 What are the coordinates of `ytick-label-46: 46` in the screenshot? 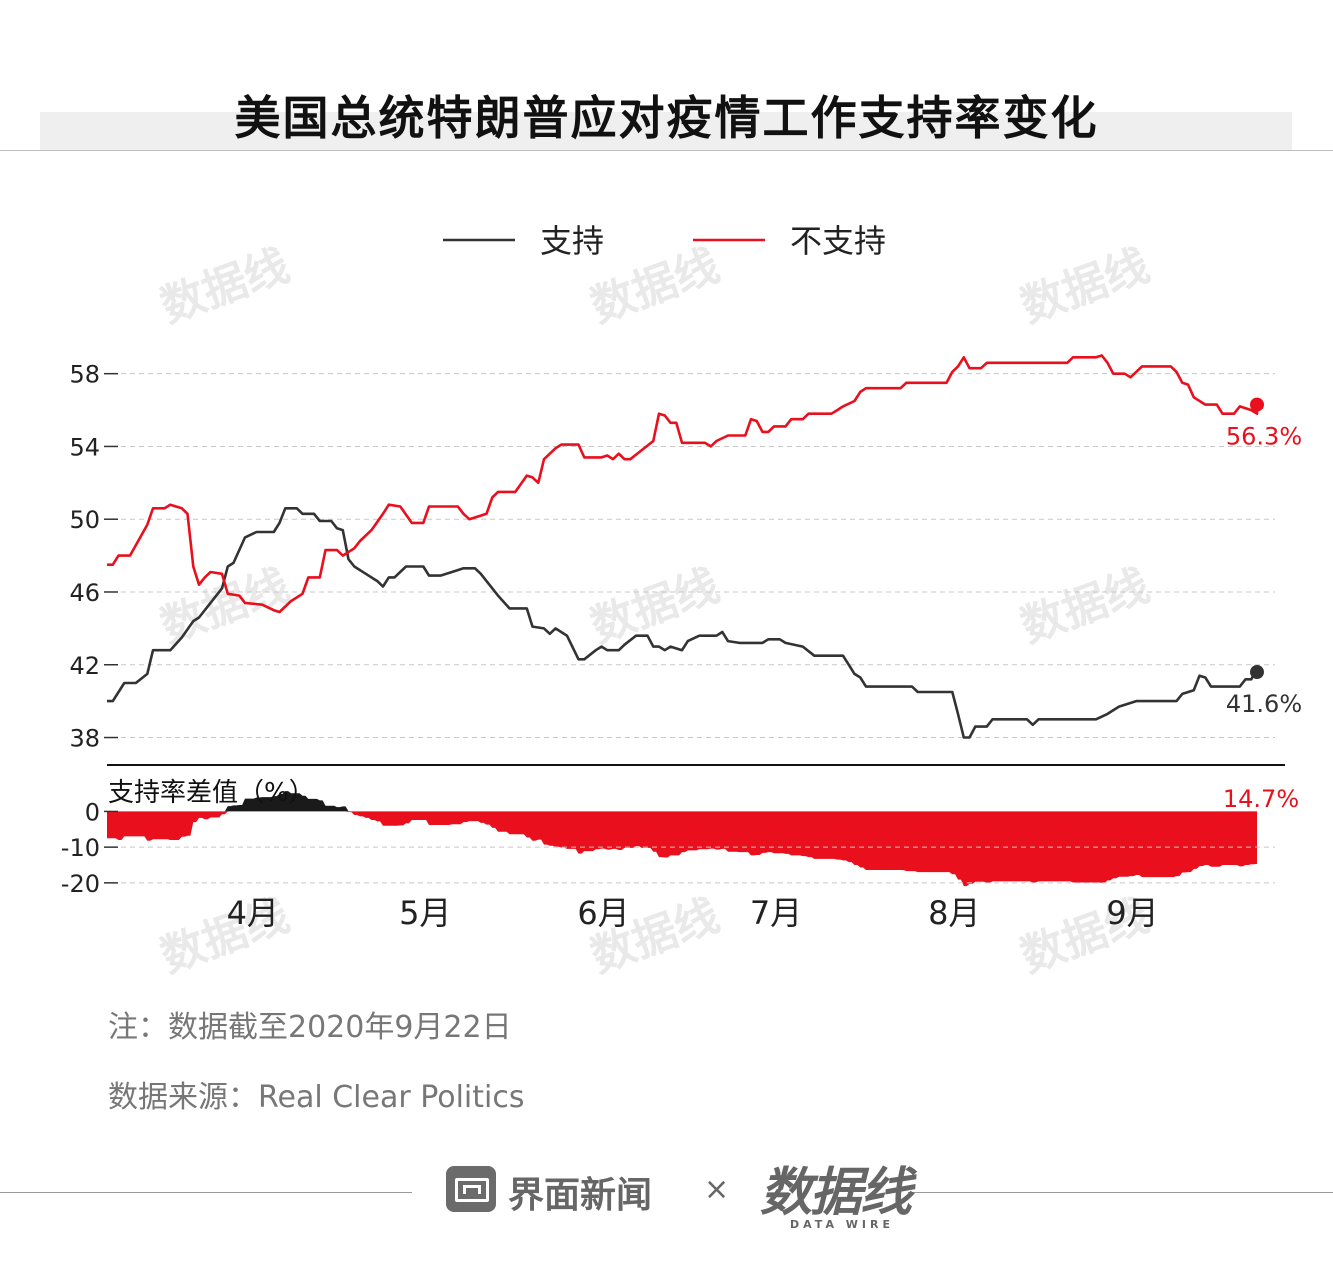 It's located at (84, 593).